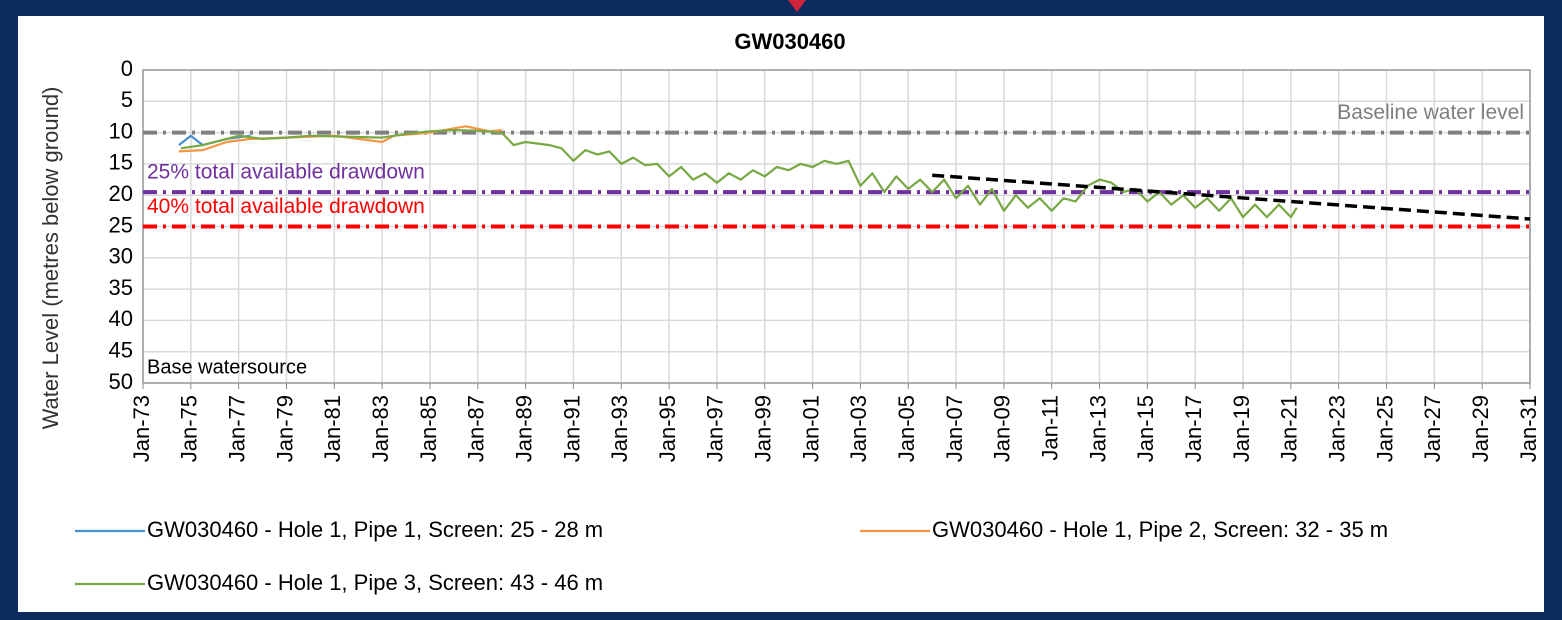  Describe the element at coordinates (189, 428) in the screenshot. I see `x-tick-label: Jan-75` at that location.